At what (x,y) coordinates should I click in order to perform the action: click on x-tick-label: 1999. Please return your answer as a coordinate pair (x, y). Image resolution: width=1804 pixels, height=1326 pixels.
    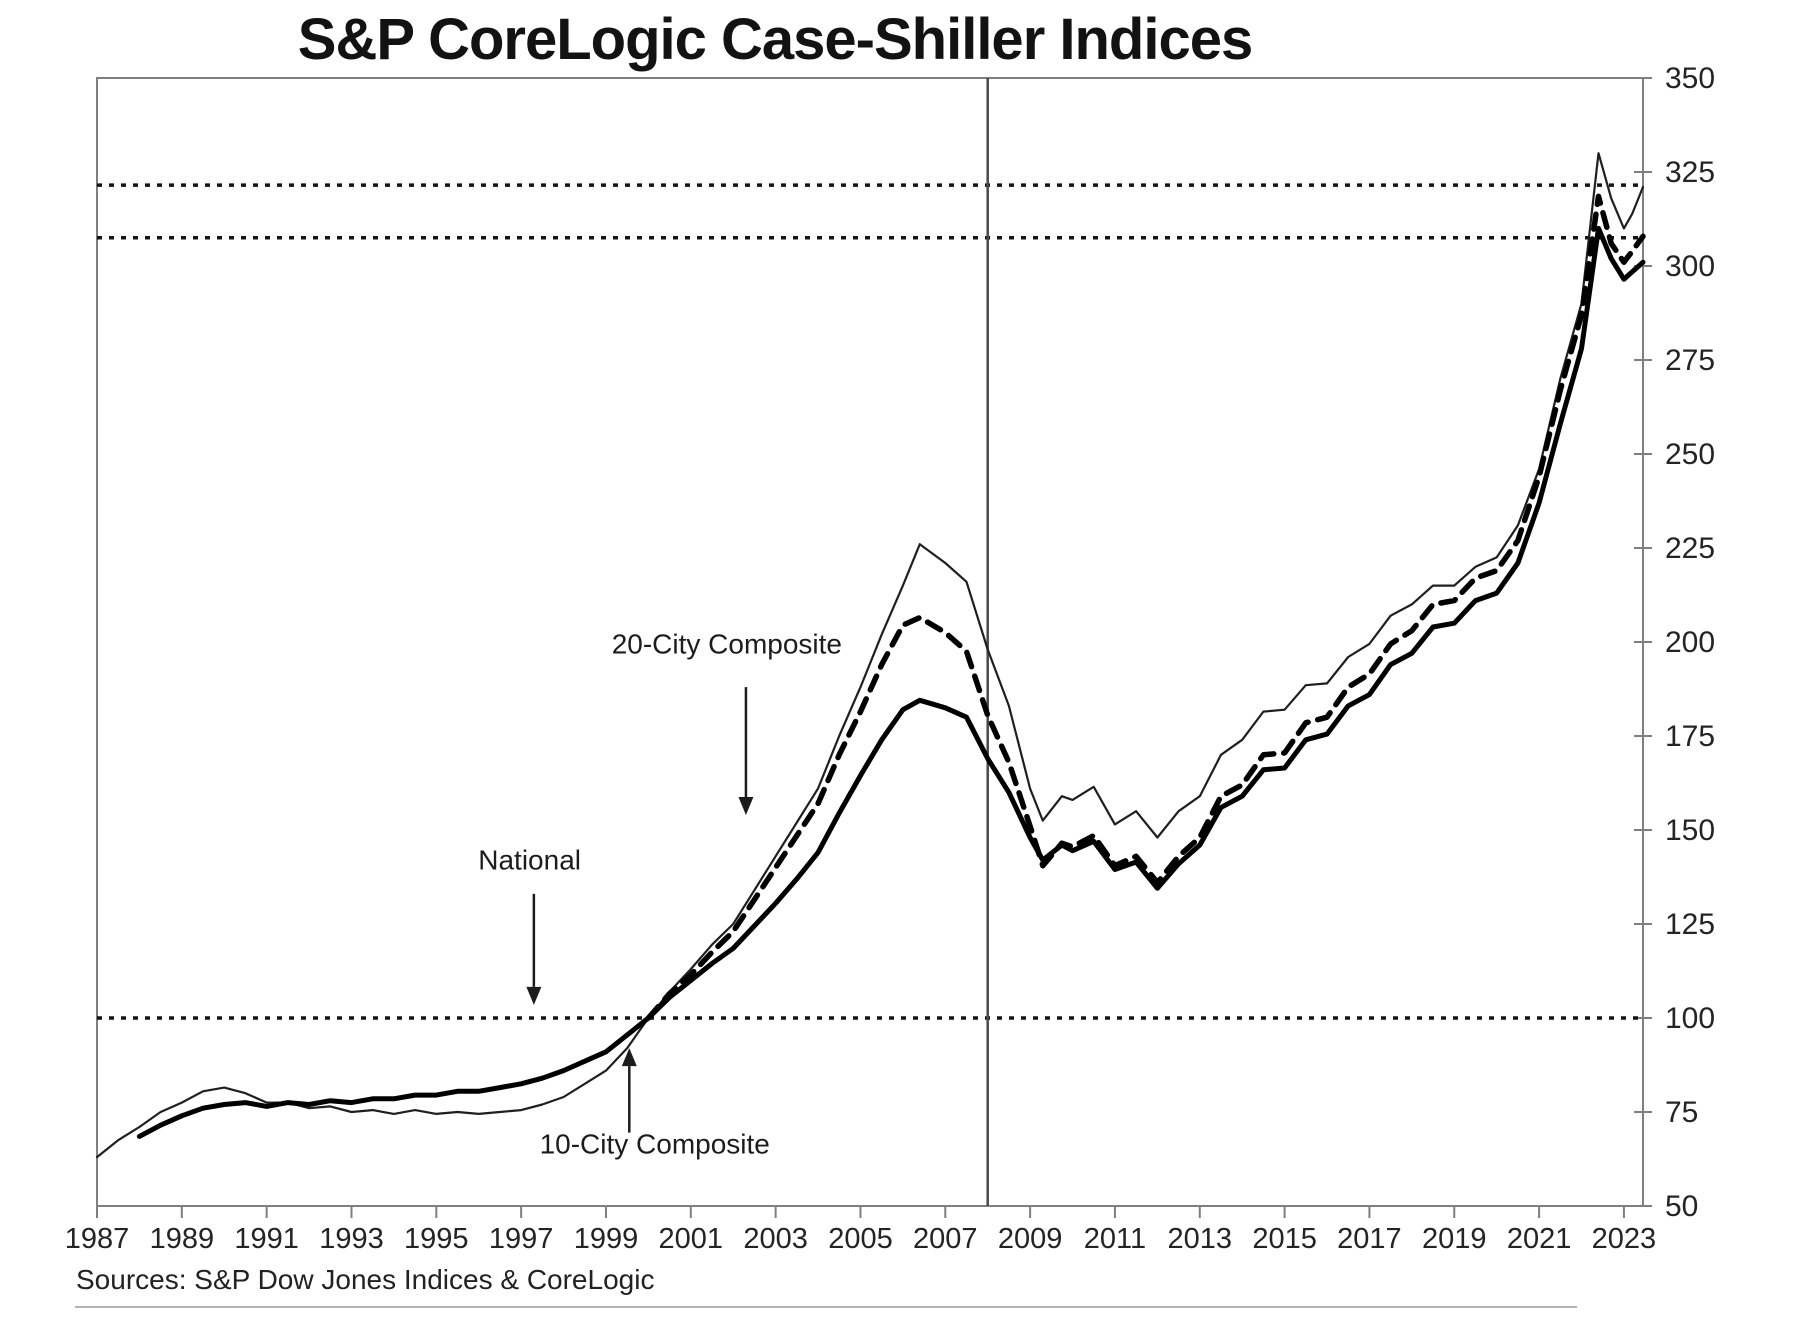
    Looking at the image, I should click on (606, 1239).